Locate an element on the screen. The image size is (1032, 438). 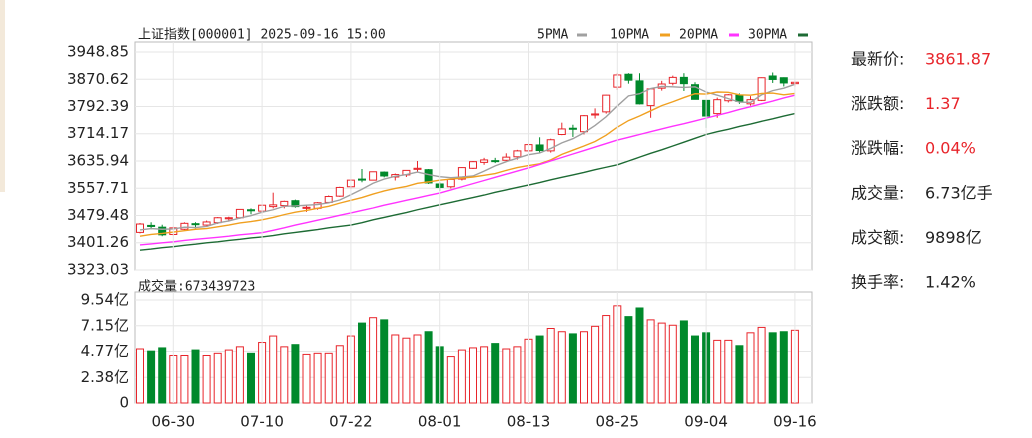
x-tick-label: 07-10 is located at coordinates (262, 422).